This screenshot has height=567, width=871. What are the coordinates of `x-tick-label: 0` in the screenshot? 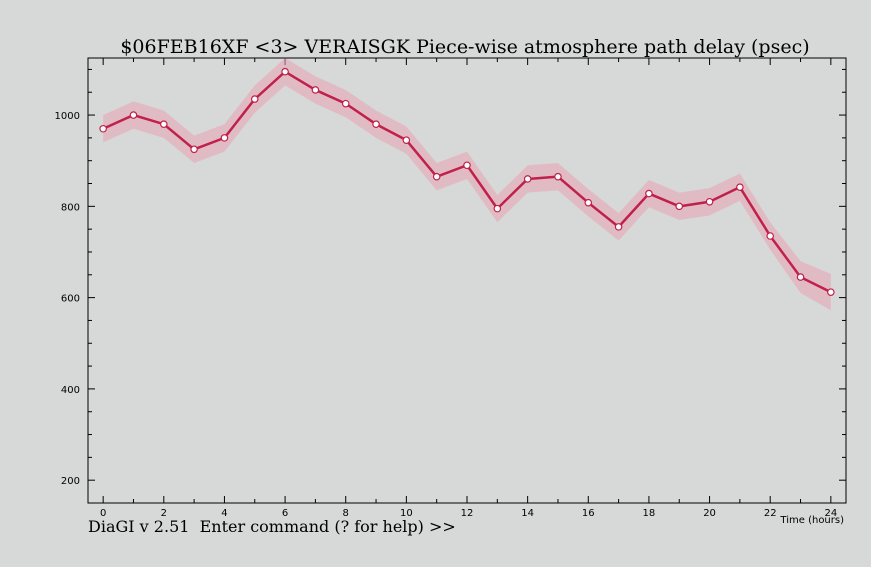 It's located at (103, 513).